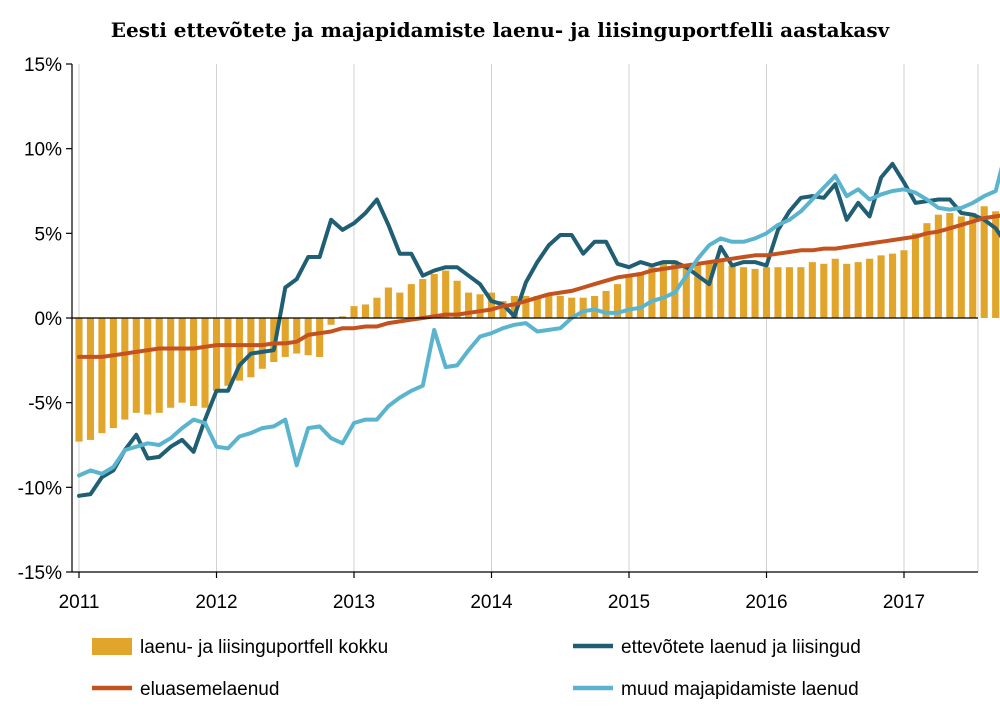 The height and width of the screenshot is (710, 1000). Describe the element at coordinates (49, 234) in the screenshot. I see `y-tick-label: 5%` at that location.